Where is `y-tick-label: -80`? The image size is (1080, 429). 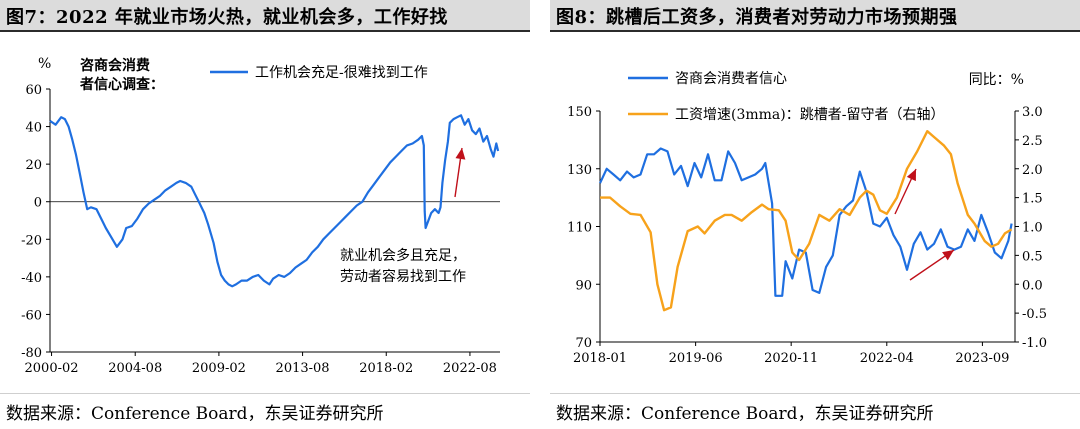 y-tick-label: -80 is located at coordinates (31, 353).